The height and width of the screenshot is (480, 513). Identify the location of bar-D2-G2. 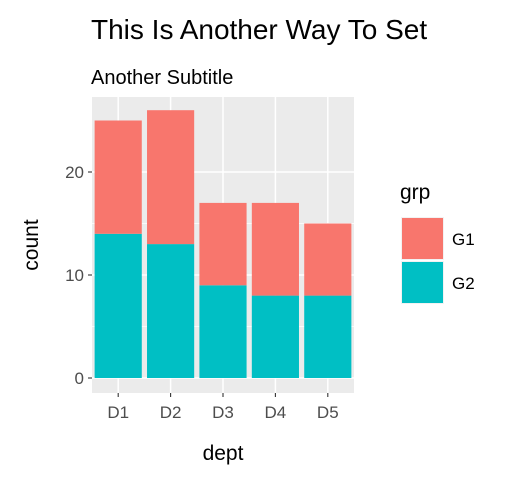
(171, 311).